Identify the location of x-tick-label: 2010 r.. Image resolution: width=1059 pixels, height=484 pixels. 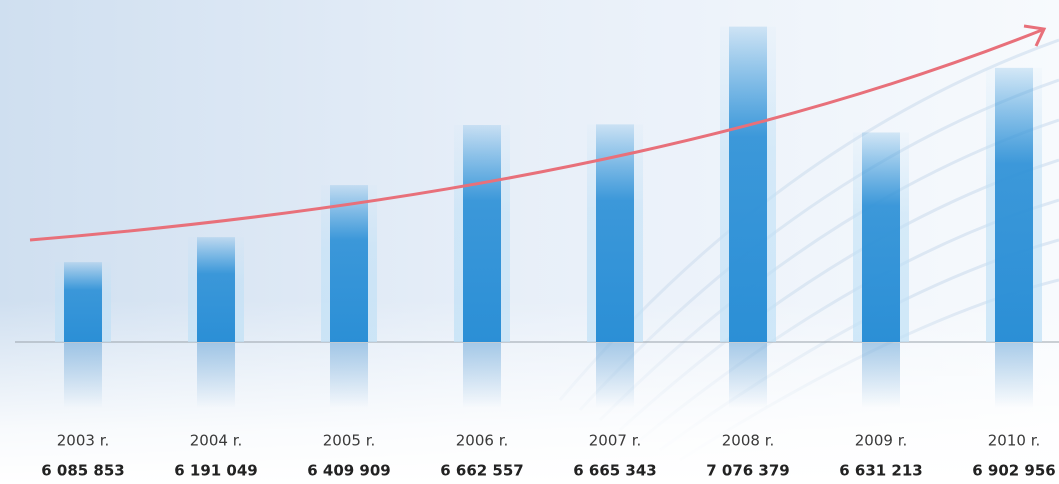
(1014, 441).